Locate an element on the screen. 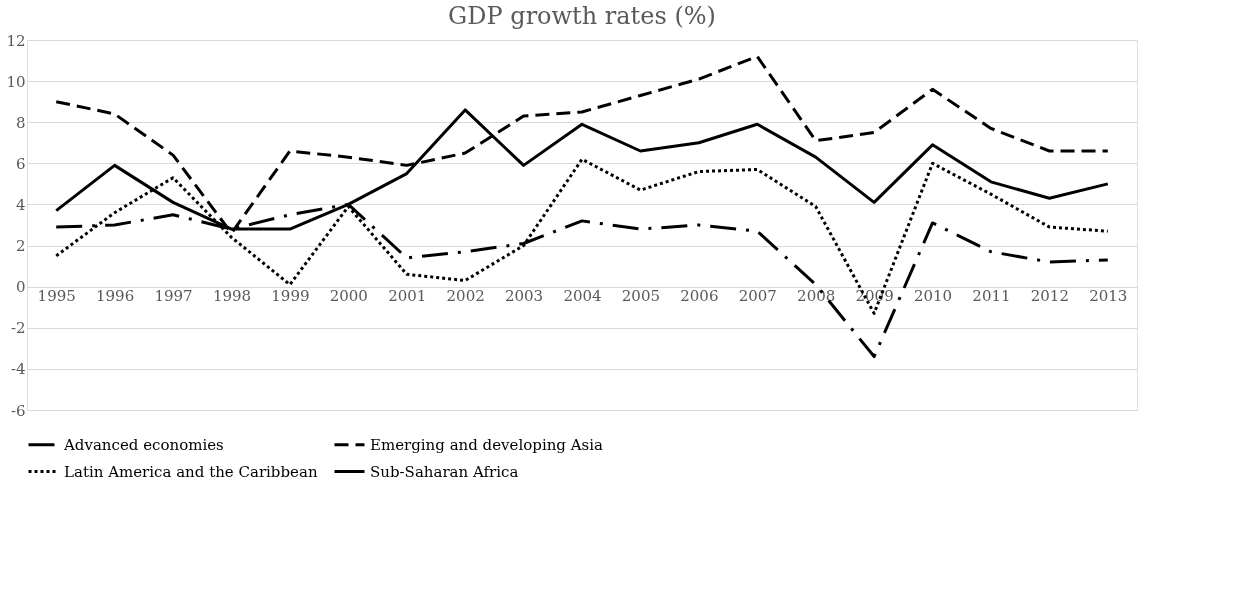 Image resolution: width=1253 pixels, height=600 pixels. y-tick-label: 4 is located at coordinates (20, 204).